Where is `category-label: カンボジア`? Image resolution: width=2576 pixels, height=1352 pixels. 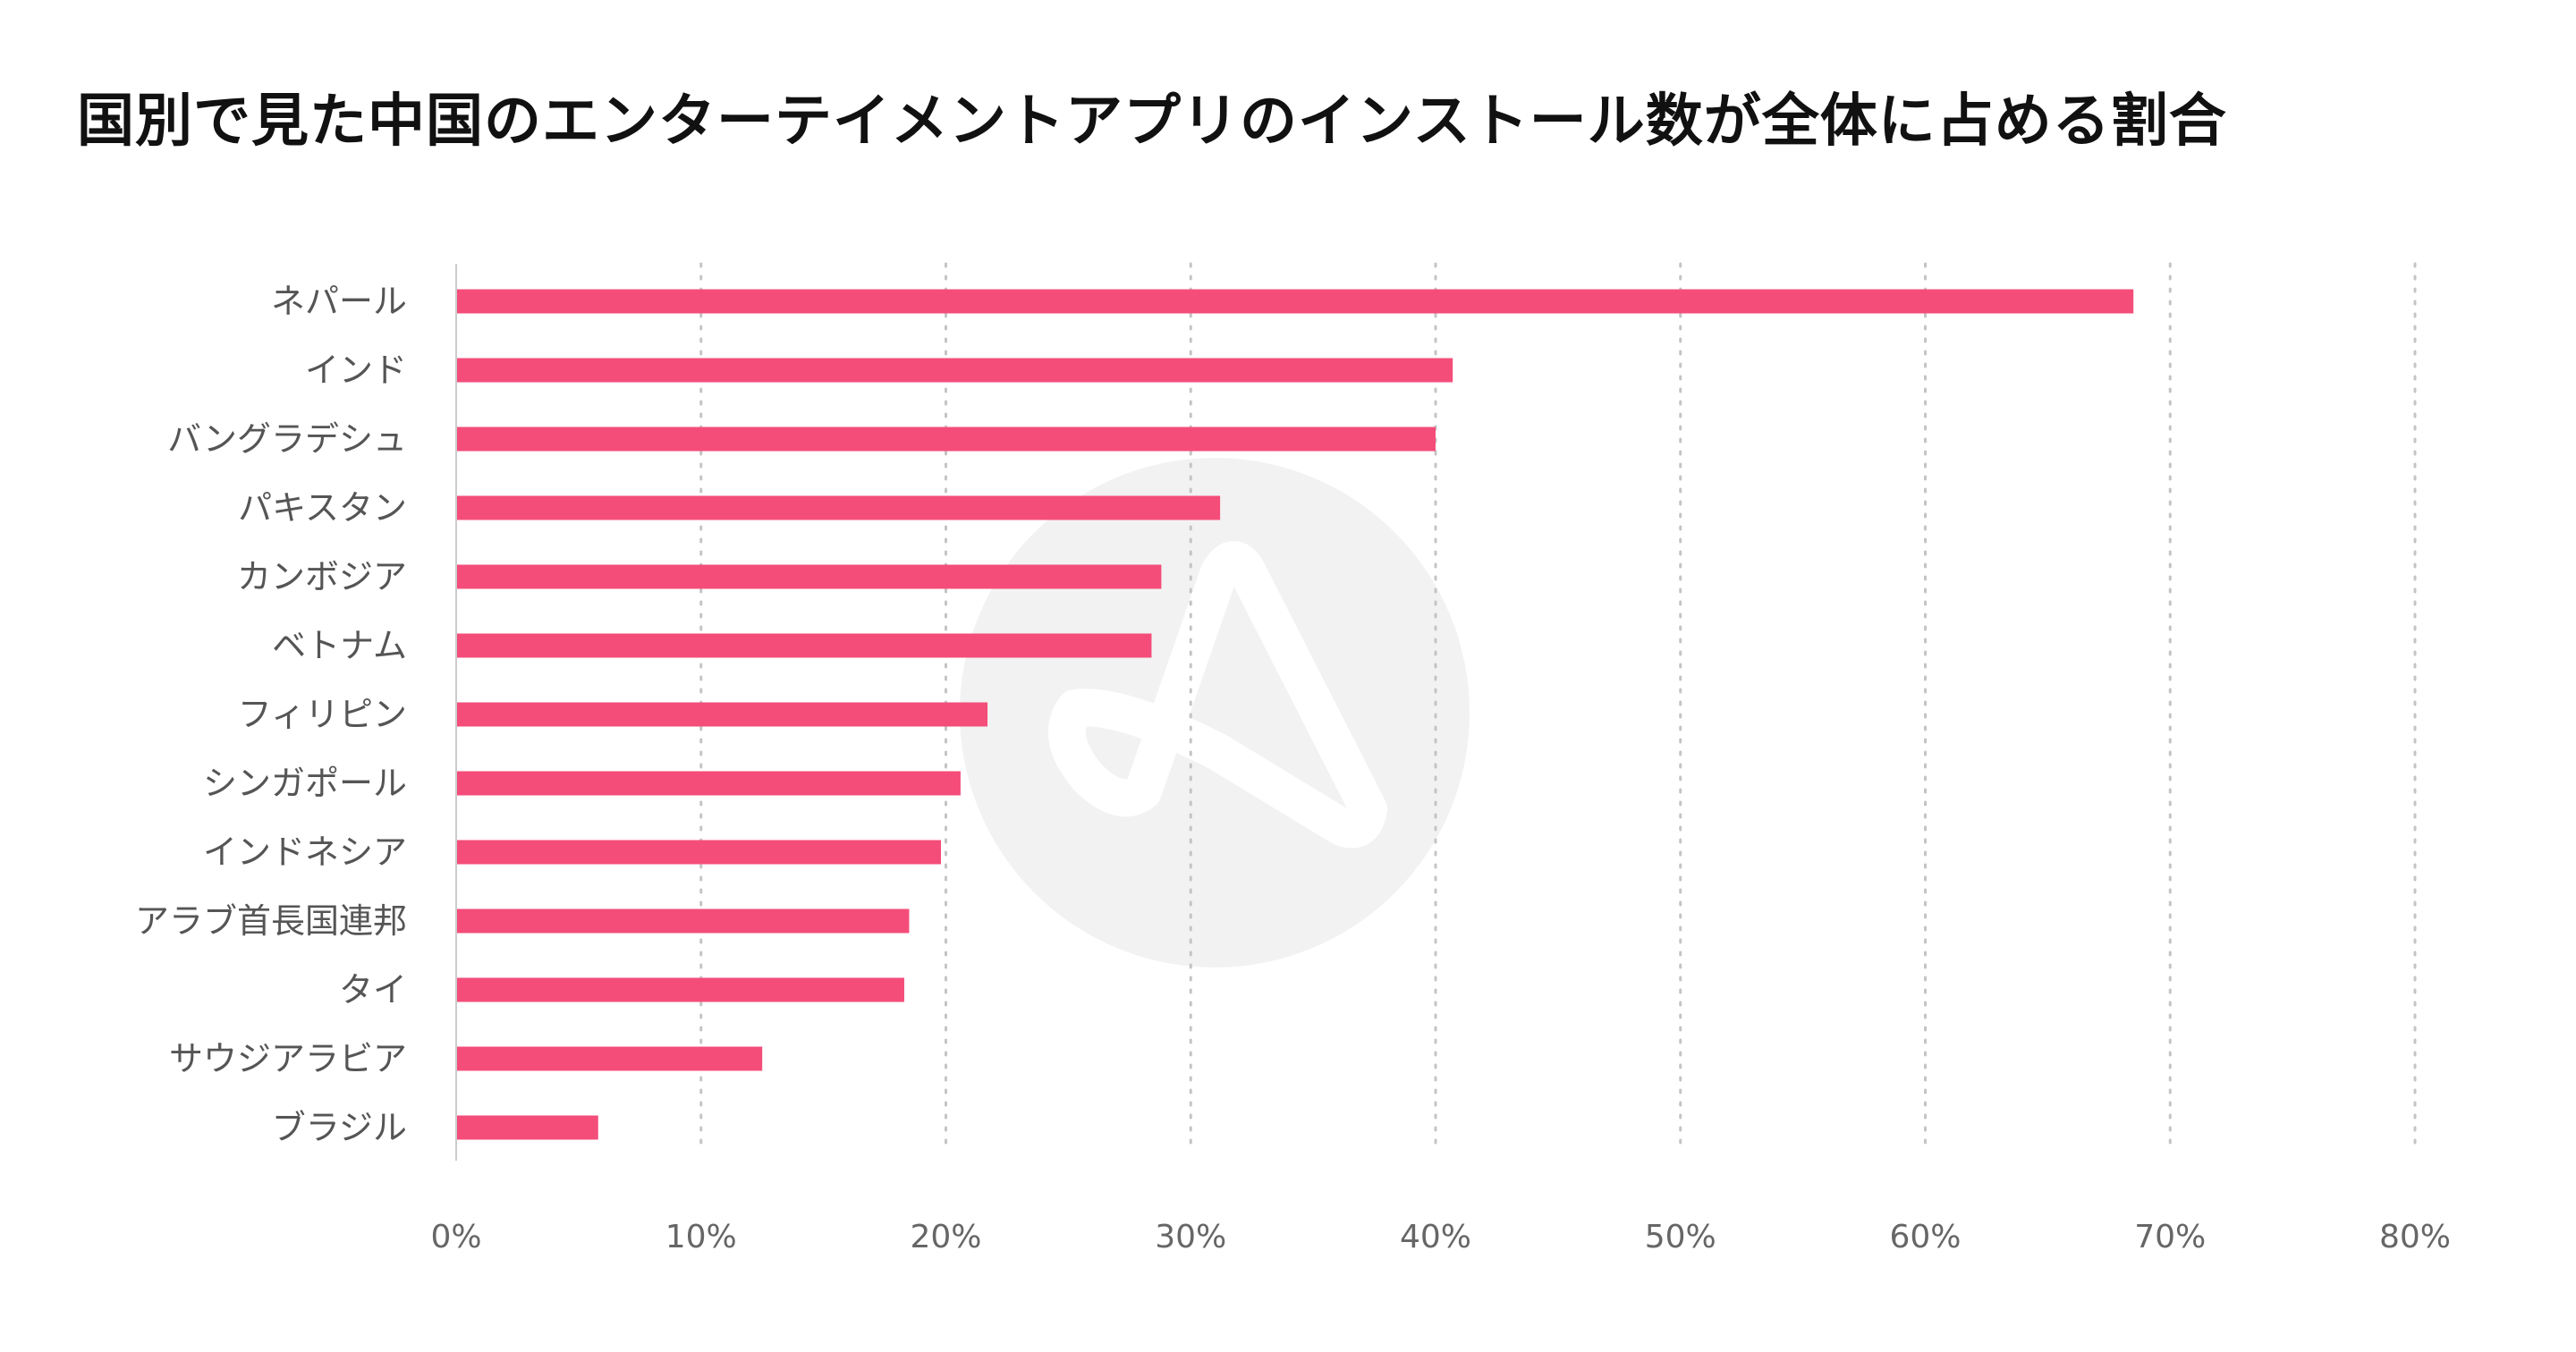 category-label: カンボジア is located at coordinates (322, 576).